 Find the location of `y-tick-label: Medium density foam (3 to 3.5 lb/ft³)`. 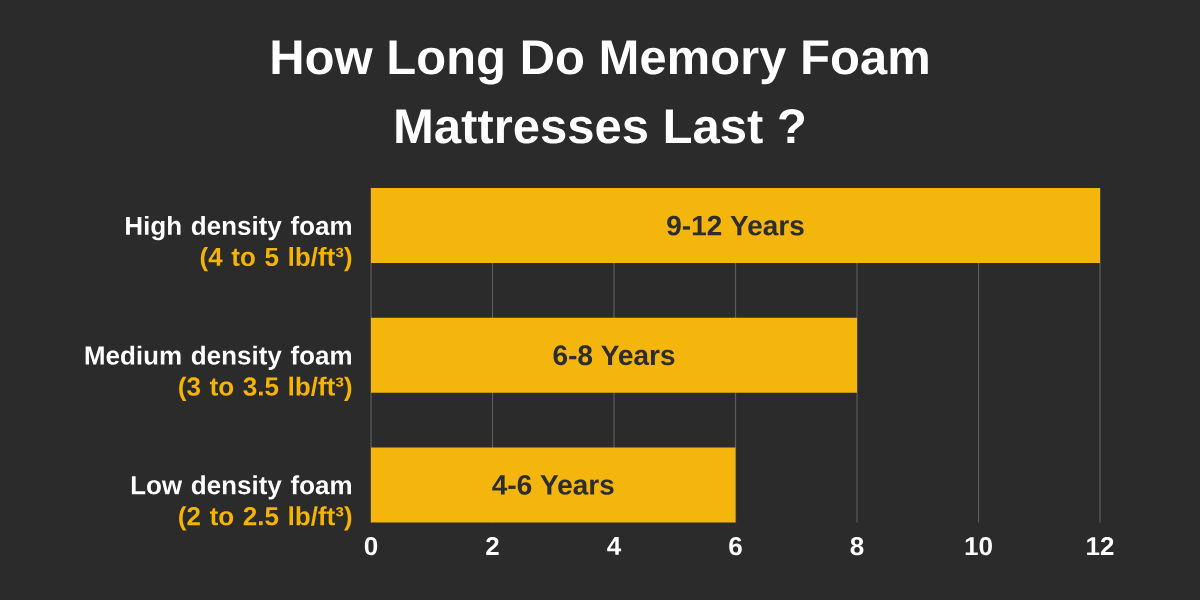

y-tick-label: Medium density foam (3 to 3.5 lb/ft³) is located at coordinates (218, 373).